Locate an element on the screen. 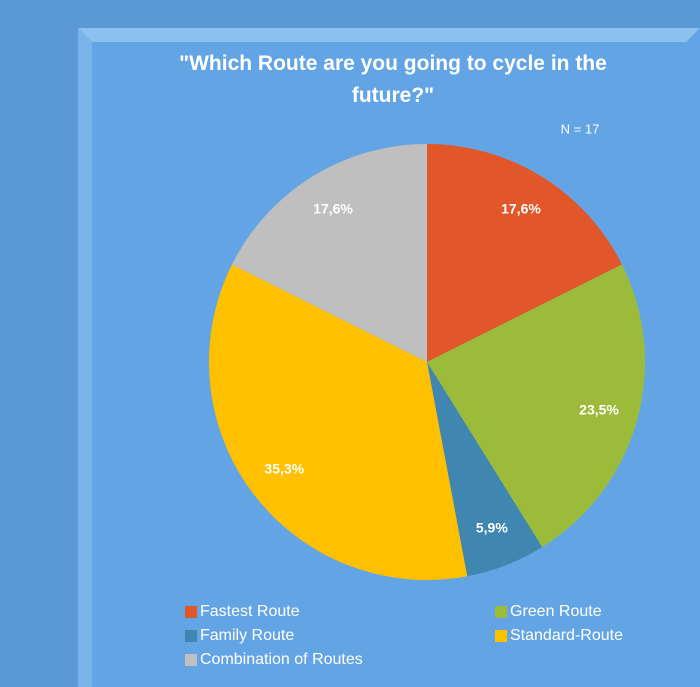  legend-label: Fastest Route is located at coordinates (250, 611).